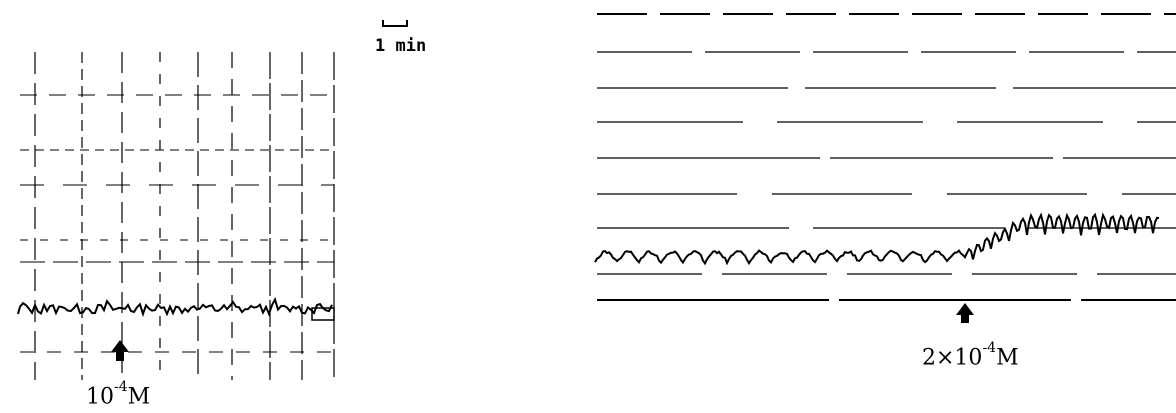 This screenshot has height=413, width=1176. Describe the element at coordinates (395, 23) in the screenshot. I see `scale-bar` at that location.